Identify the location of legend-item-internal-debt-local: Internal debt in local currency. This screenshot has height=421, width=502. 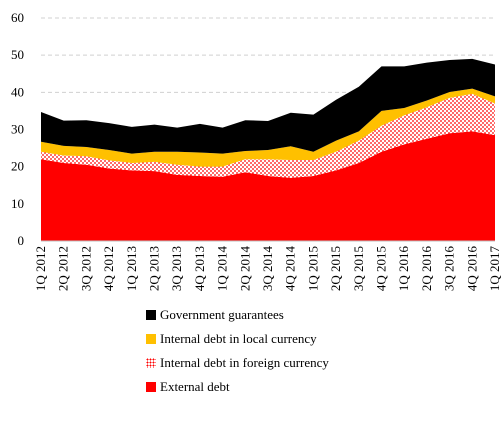
(237, 339).